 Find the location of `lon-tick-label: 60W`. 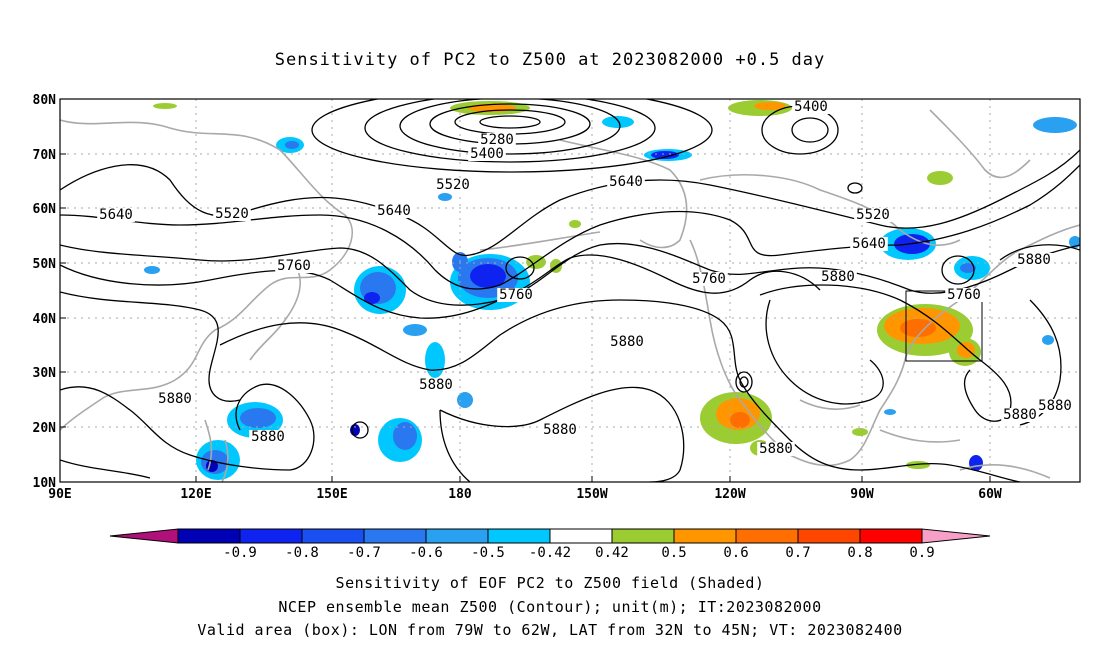

lon-tick-label: 60W is located at coordinates (990, 494).